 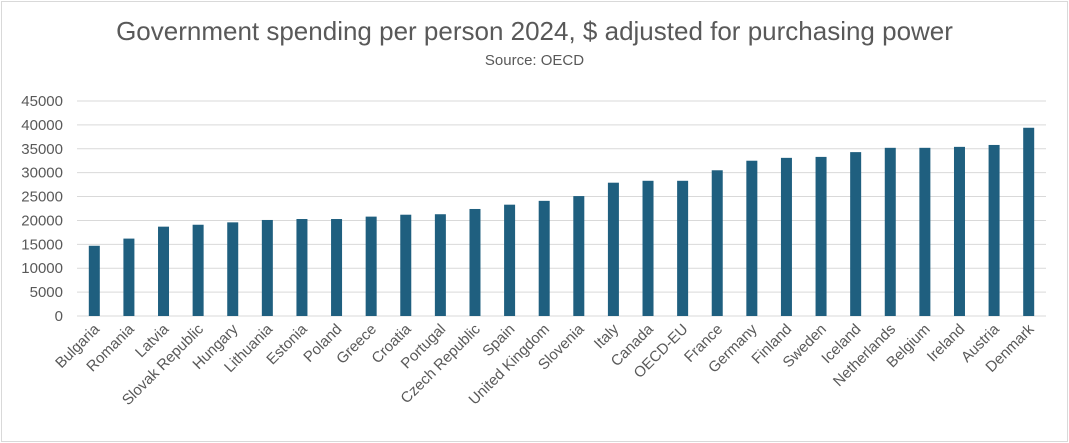 What do you see at coordinates (821, 236) in the screenshot?
I see `bar-sweden` at bounding box center [821, 236].